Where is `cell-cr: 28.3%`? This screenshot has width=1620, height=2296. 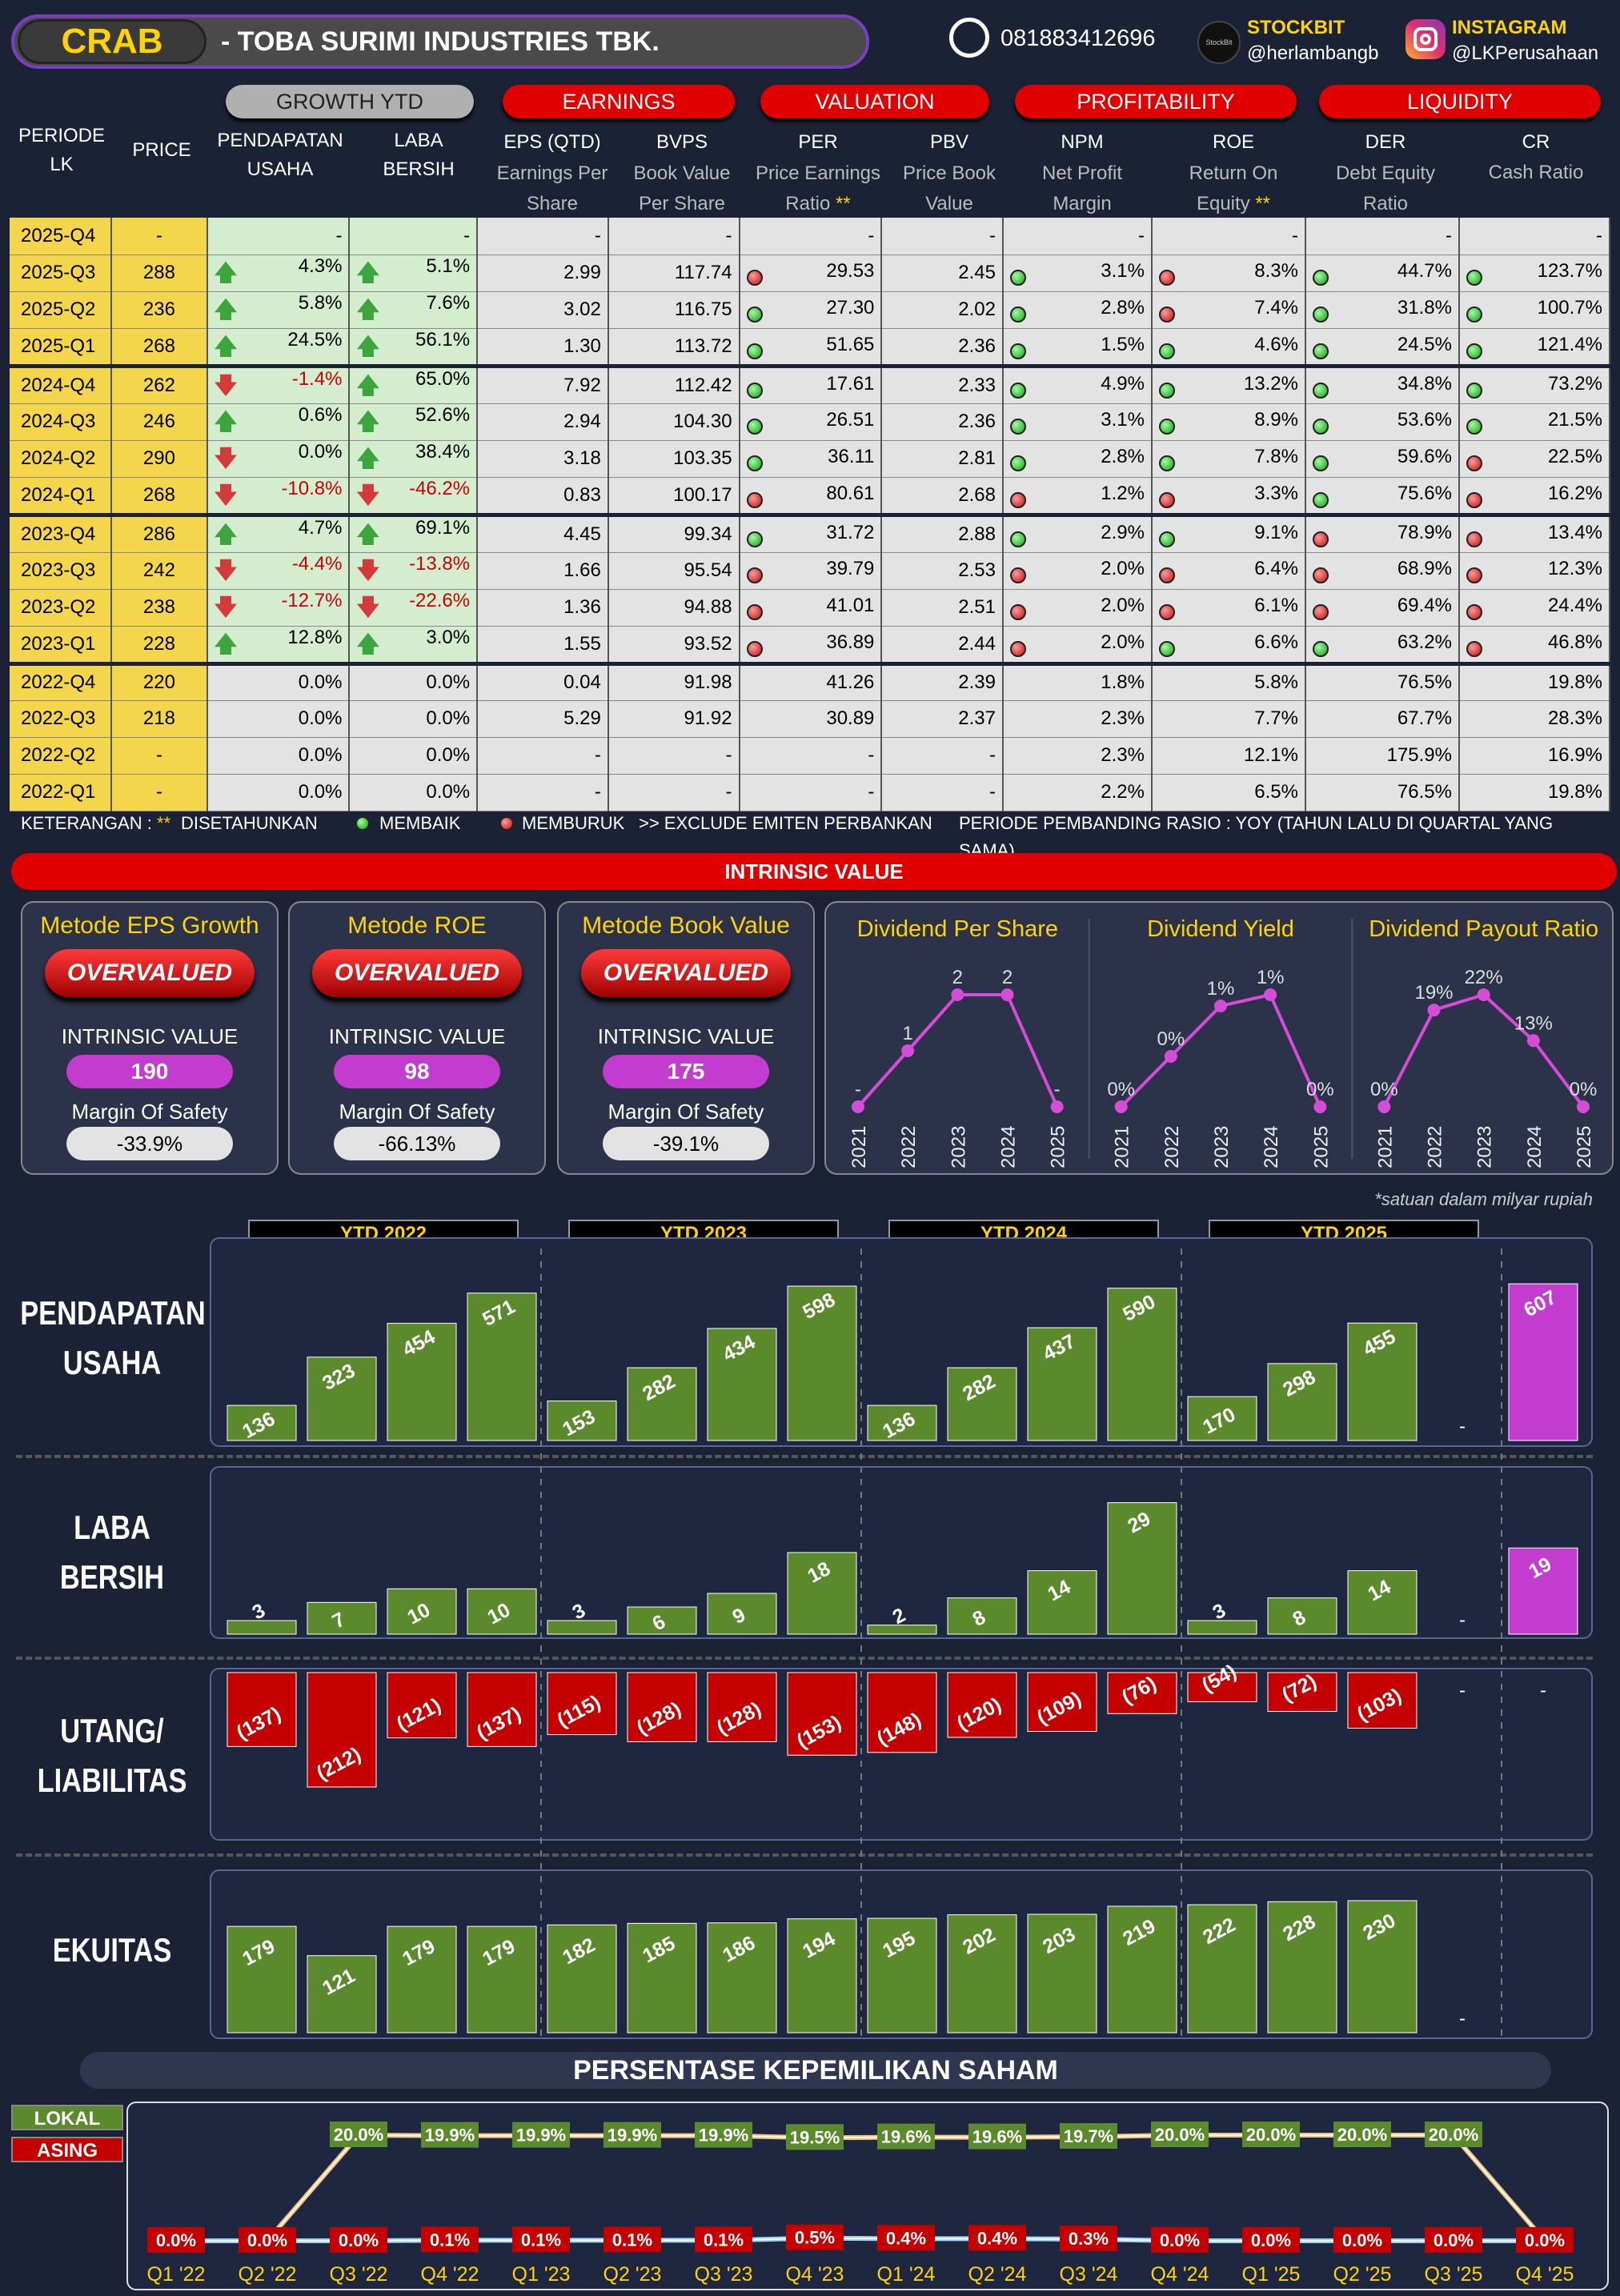
cell-cr: 28.3% is located at coordinates (1534, 719).